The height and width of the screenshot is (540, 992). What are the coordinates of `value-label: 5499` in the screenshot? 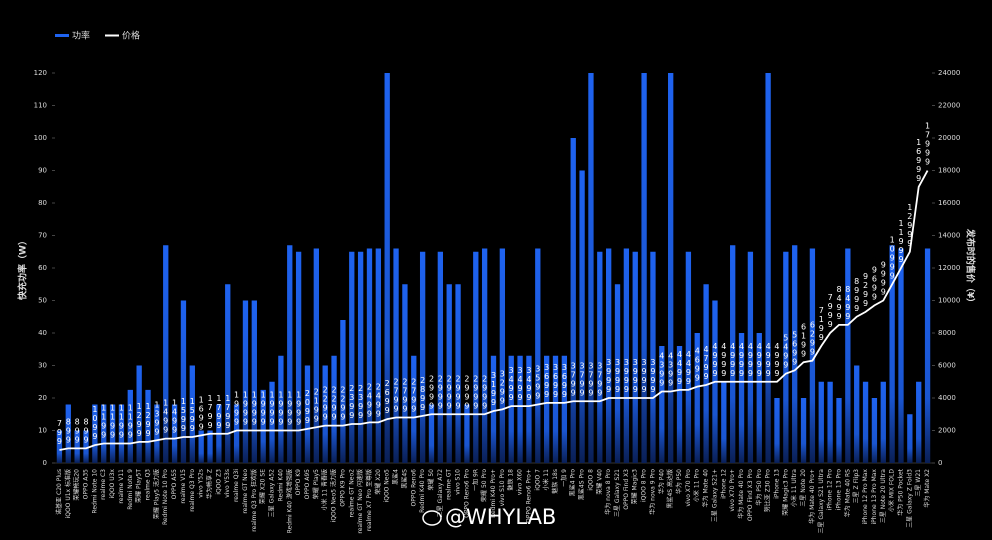 It's located at (785, 352).